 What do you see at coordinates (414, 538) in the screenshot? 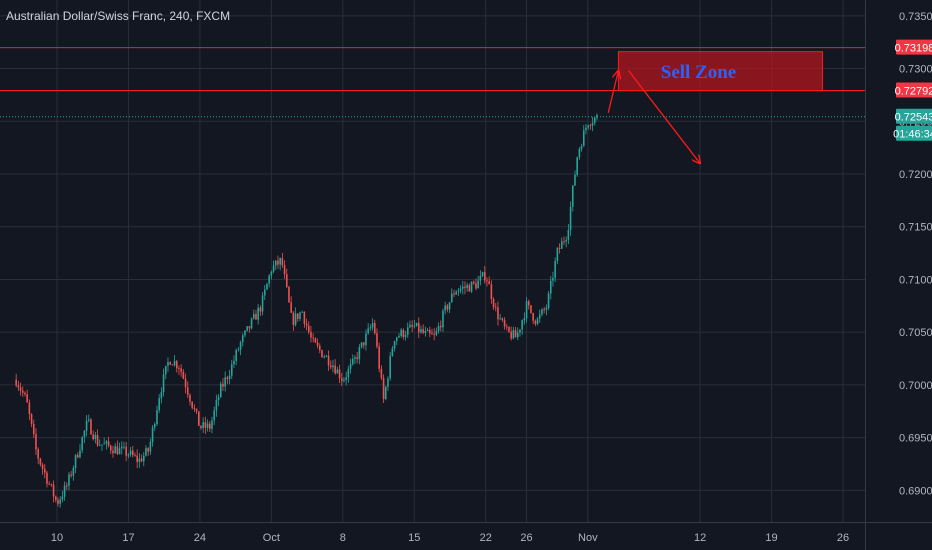
I see `x-tick-label: 15` at bounding box center [414, 538].